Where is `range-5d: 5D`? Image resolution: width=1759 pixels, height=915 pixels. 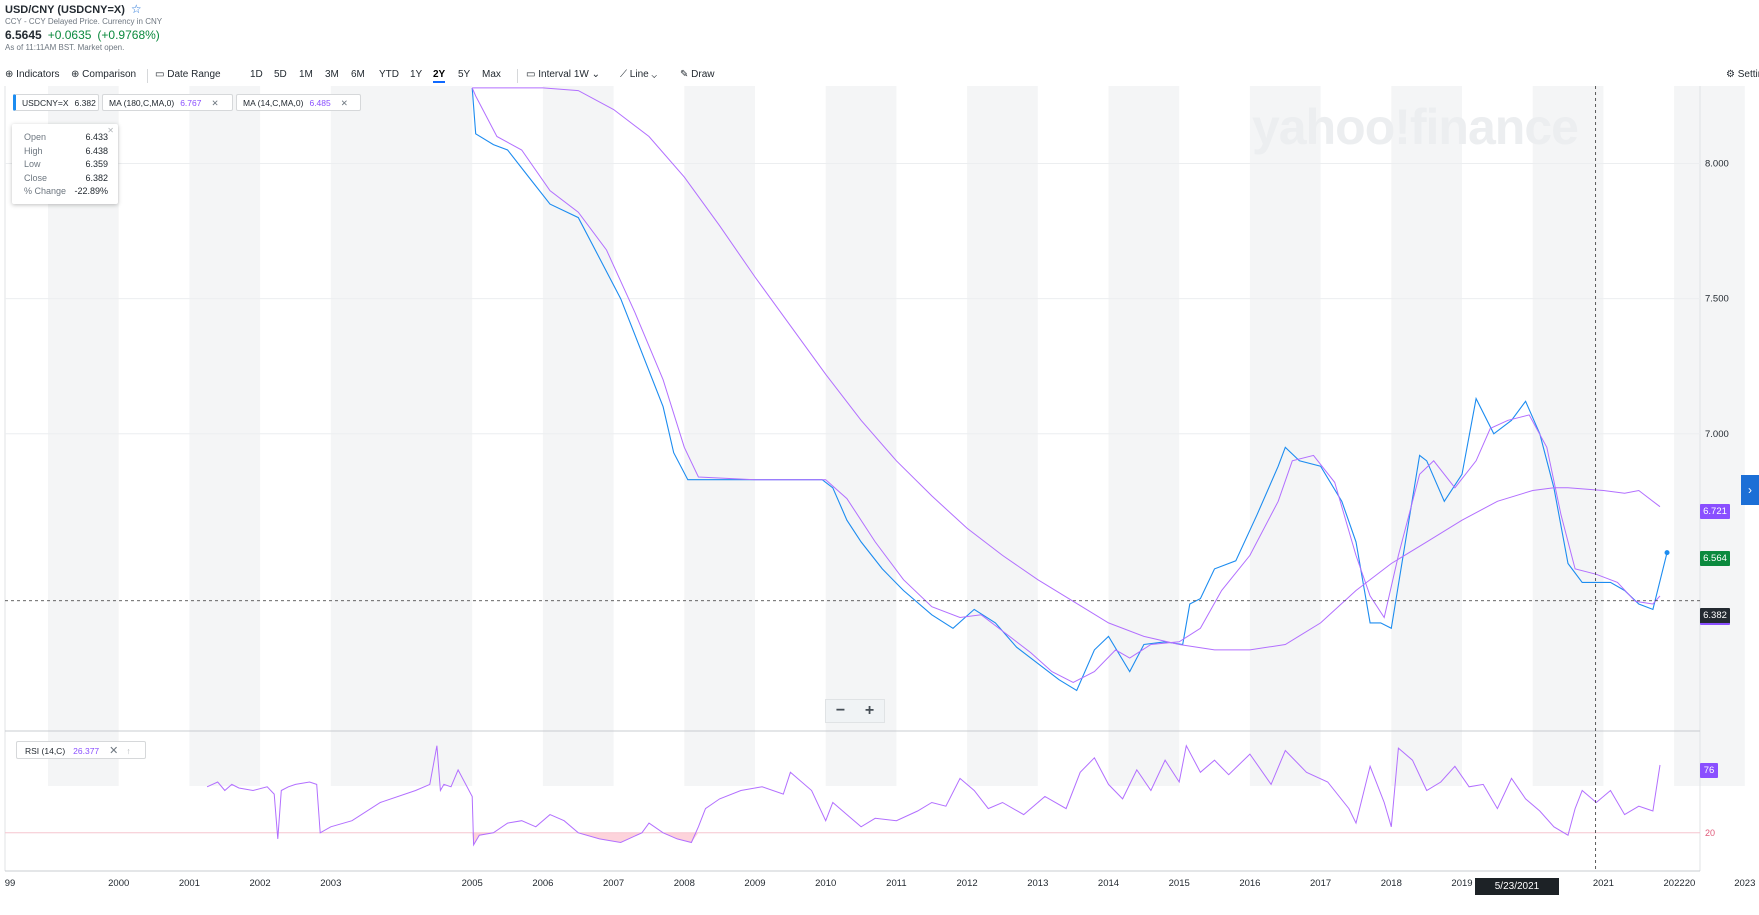
range-5d: 5D is located at coordinates (280, 74).